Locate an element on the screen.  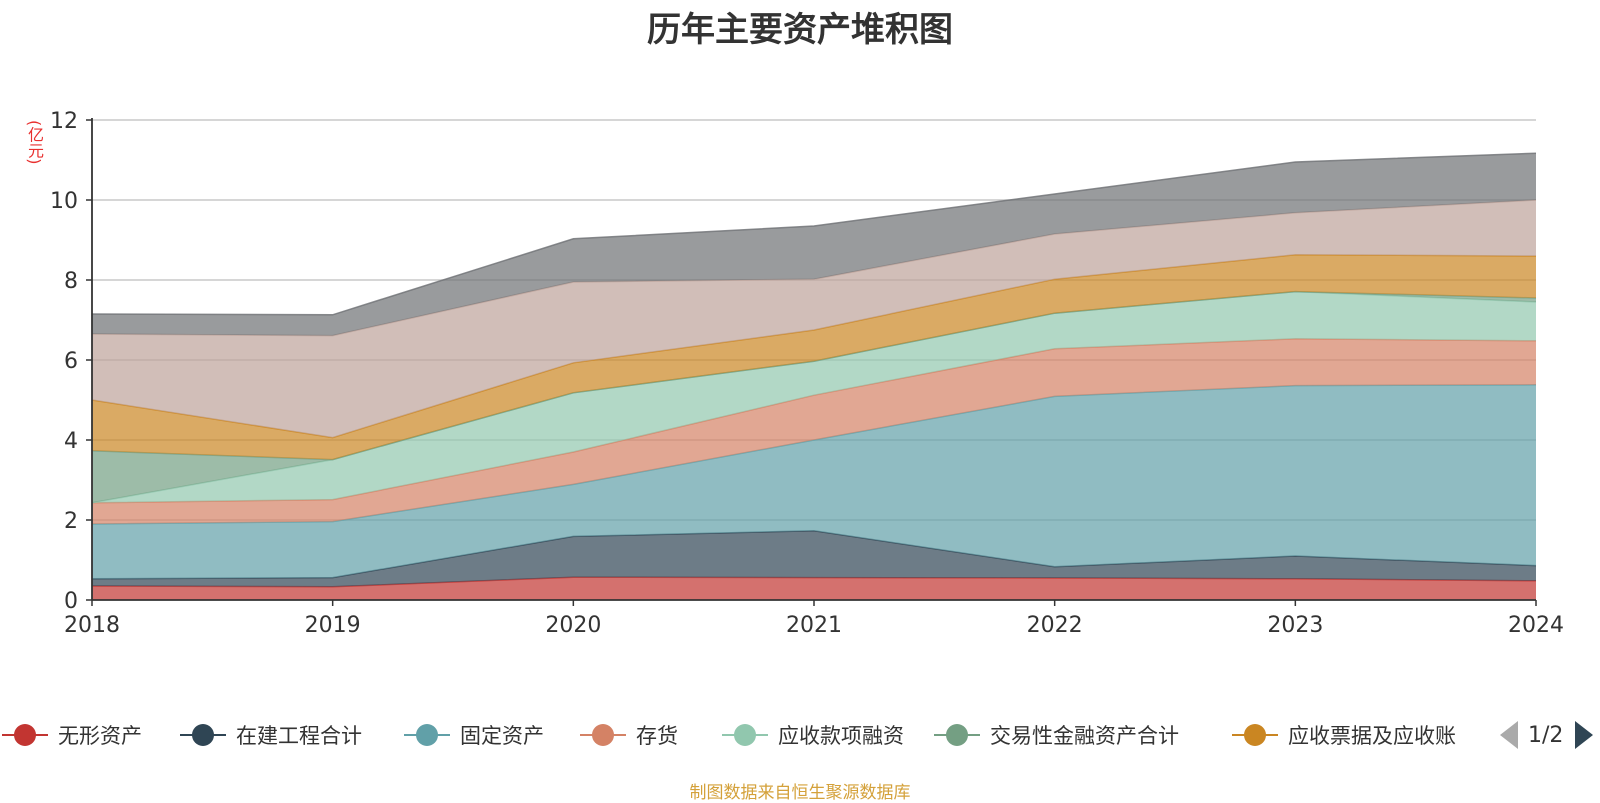
x-tick-label: 2024 is located at coordinates (1536, 625).